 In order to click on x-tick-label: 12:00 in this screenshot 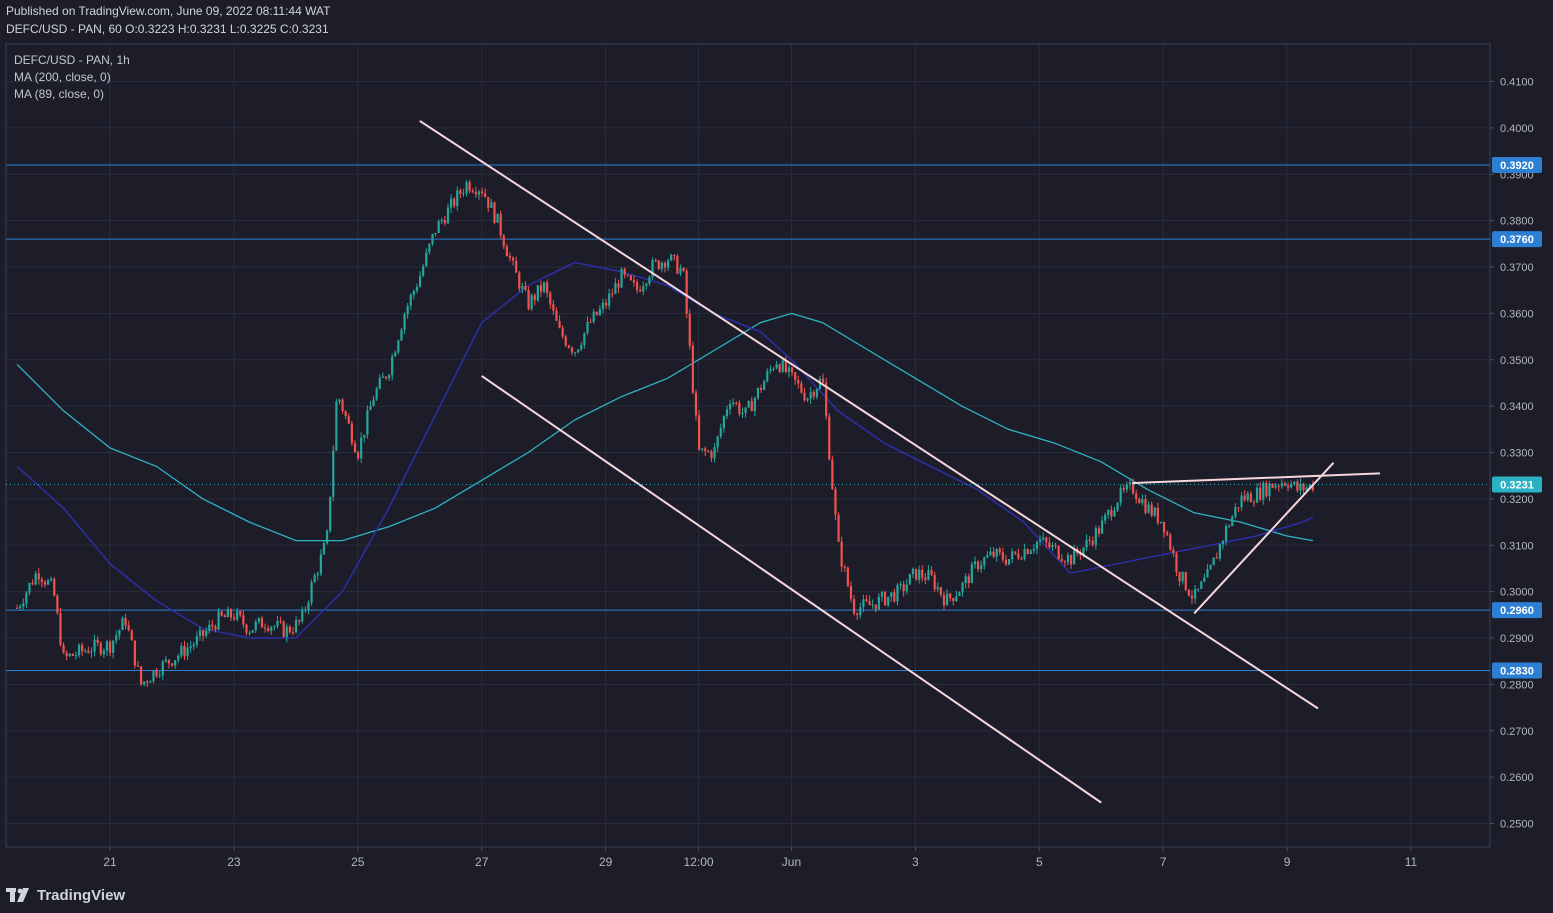, I will do `click(699, 862)`.